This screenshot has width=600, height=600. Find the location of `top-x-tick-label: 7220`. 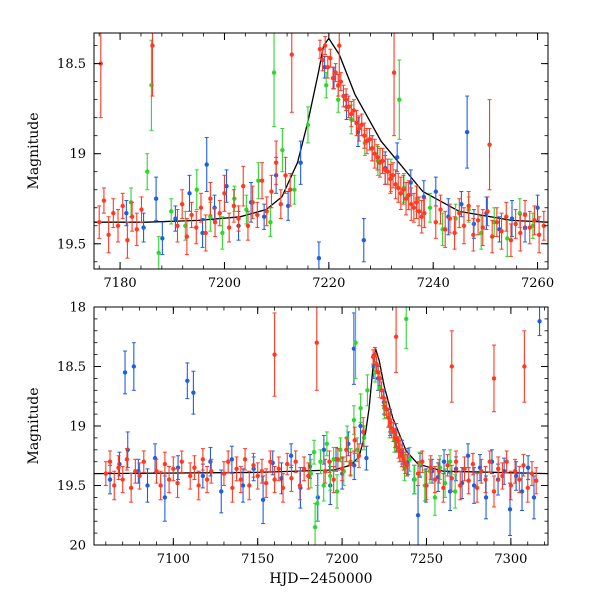

top-x-tick-label: 7220 is located at coordinates (328, 283).